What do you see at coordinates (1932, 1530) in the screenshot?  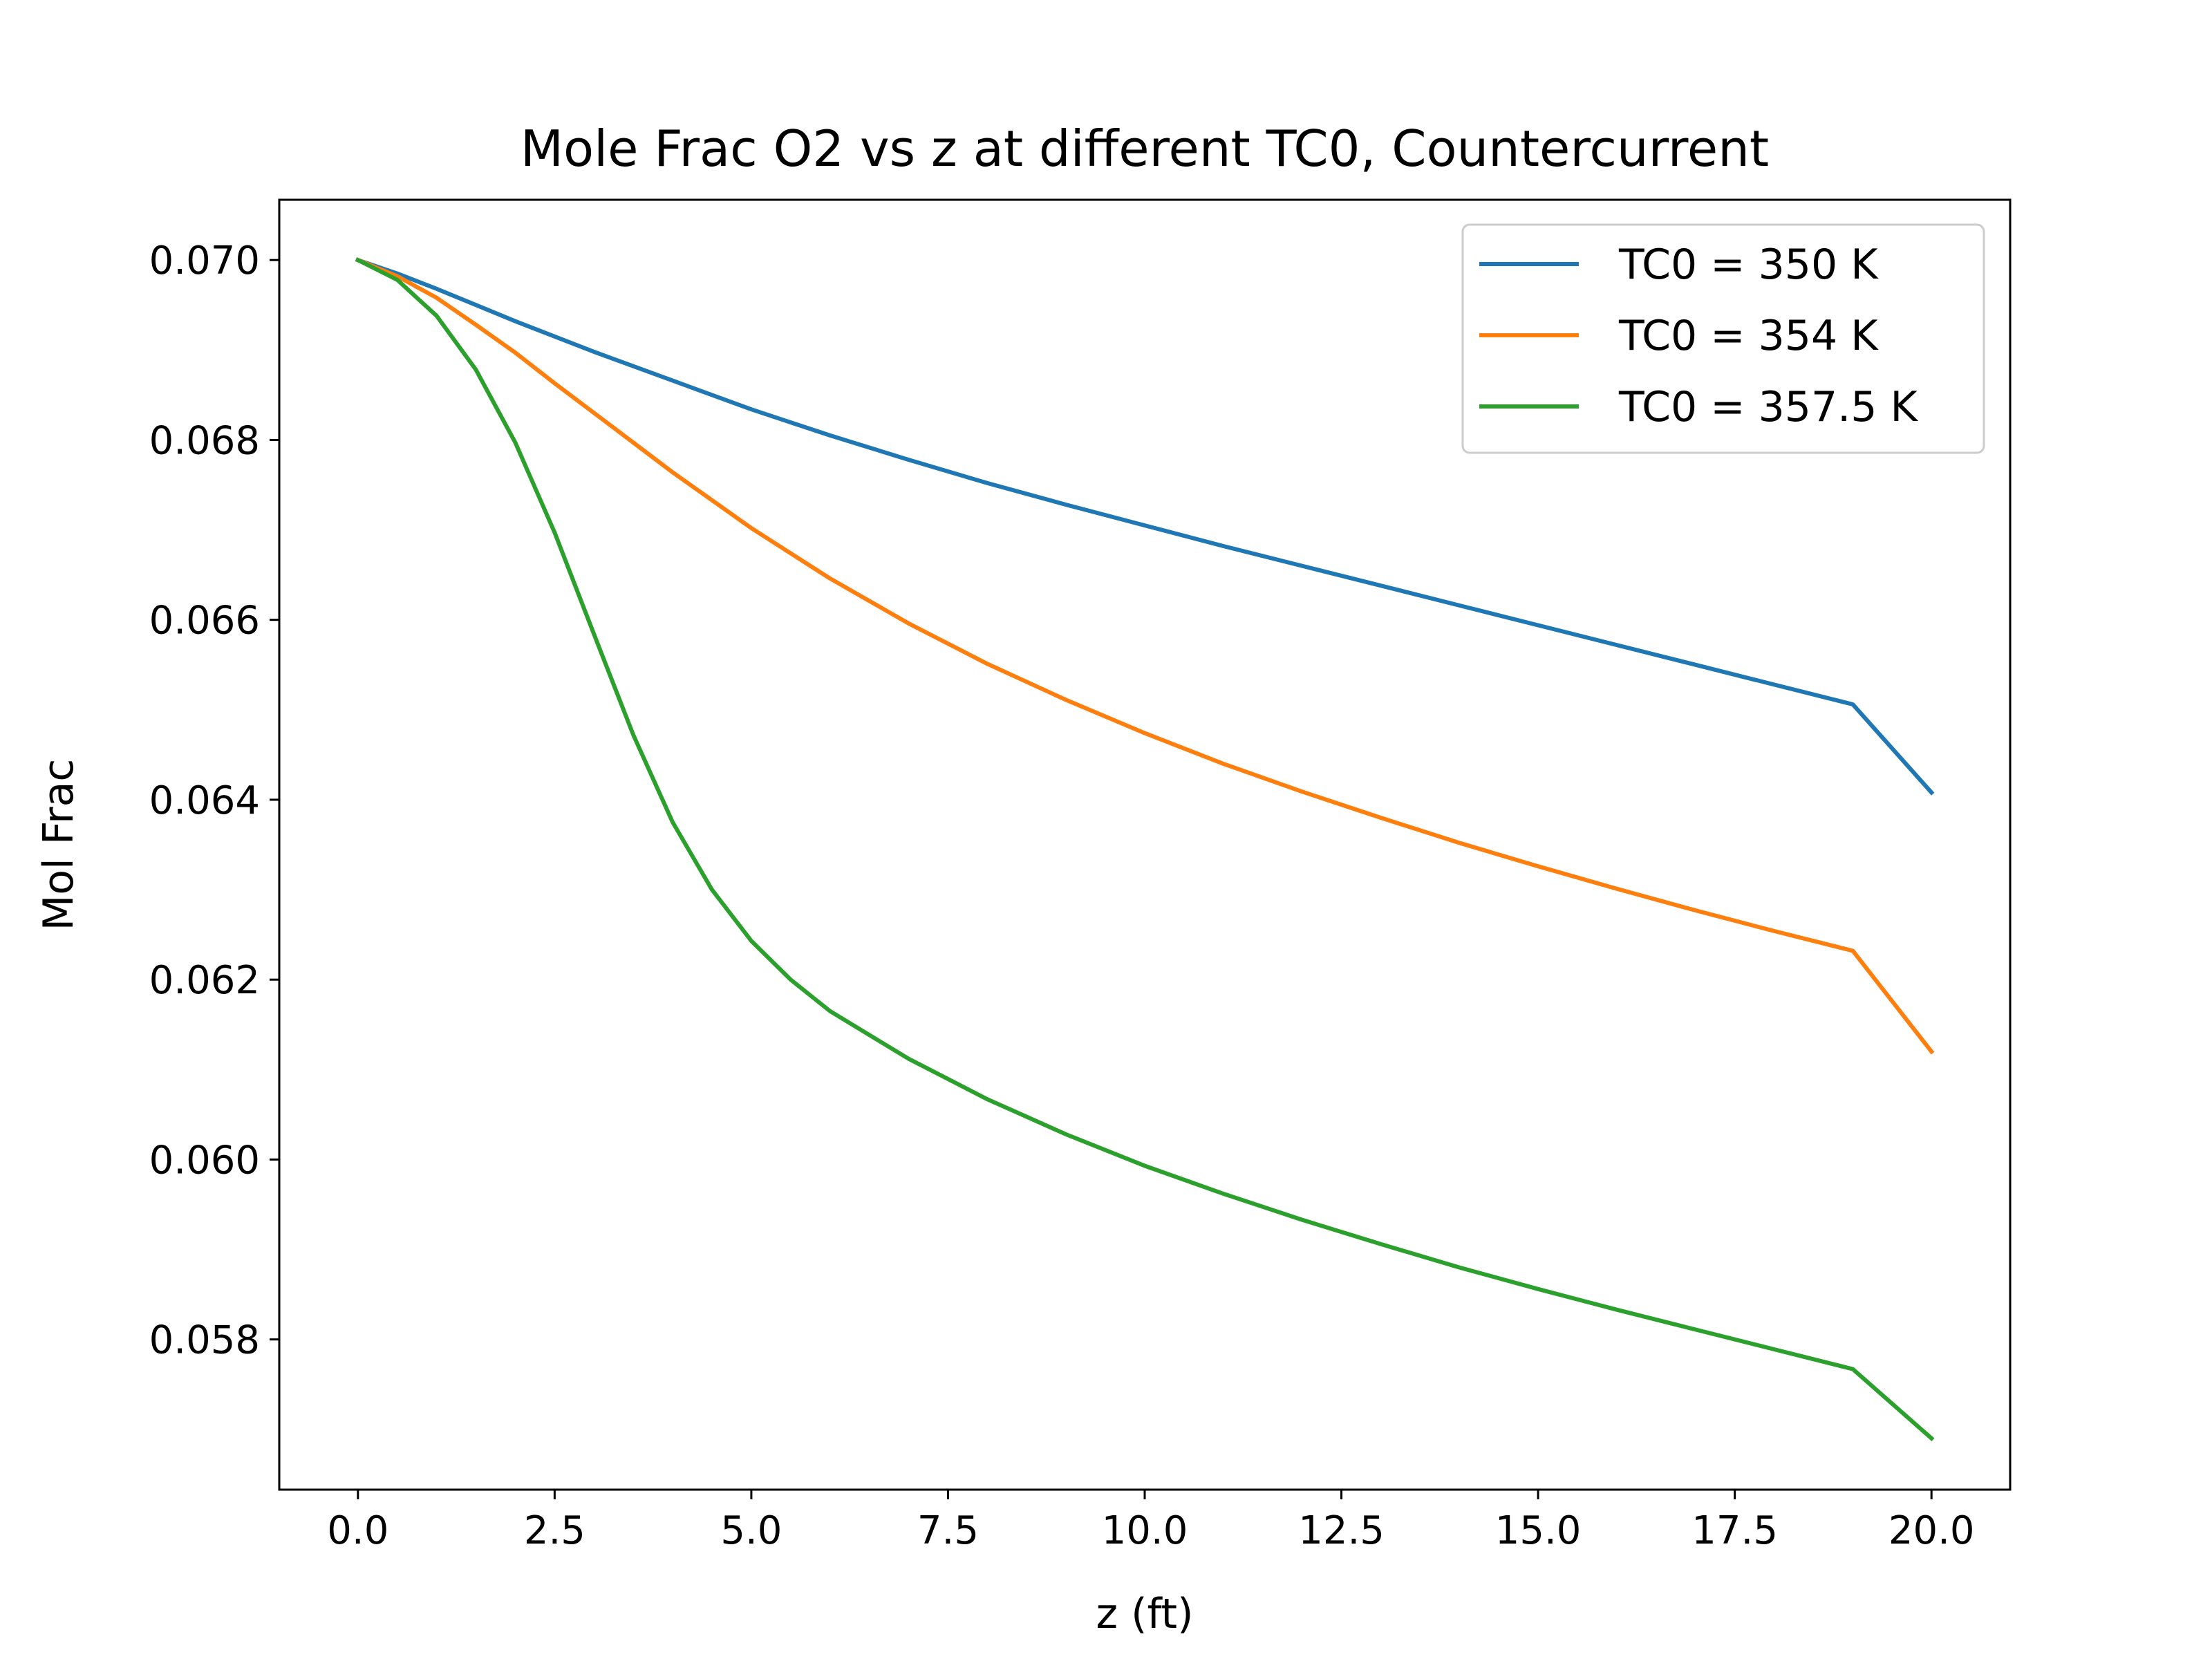 I see `x-tick-label: 20.0` at bounding box center [1932, 1530].